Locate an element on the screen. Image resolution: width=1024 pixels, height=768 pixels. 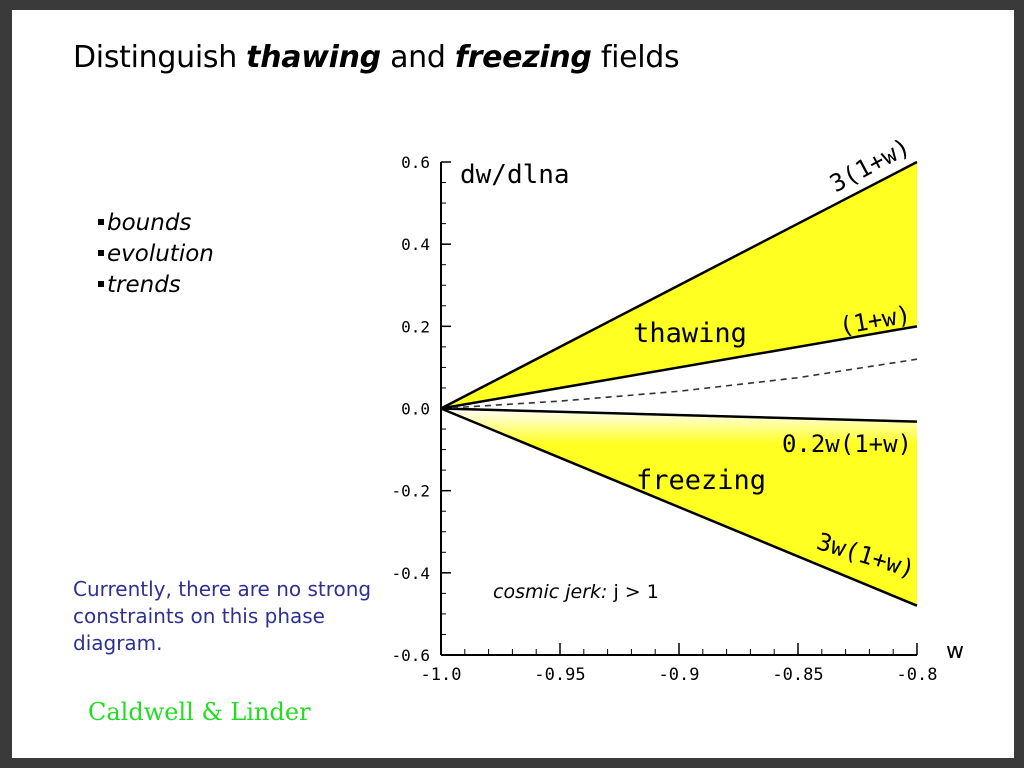
bullet-item: bounds is located at coordinates (156, 223).